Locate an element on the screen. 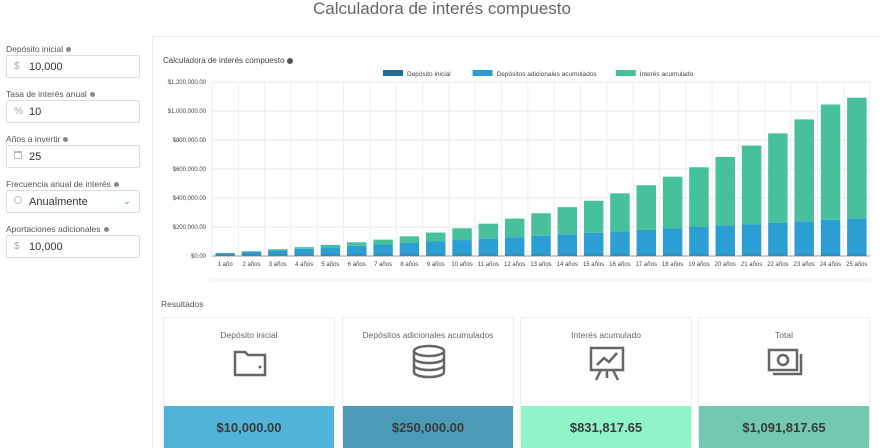 The width and height of the screenshot is (884, 448). x-tick-label: 24 años is located at coordinates (830, 265).